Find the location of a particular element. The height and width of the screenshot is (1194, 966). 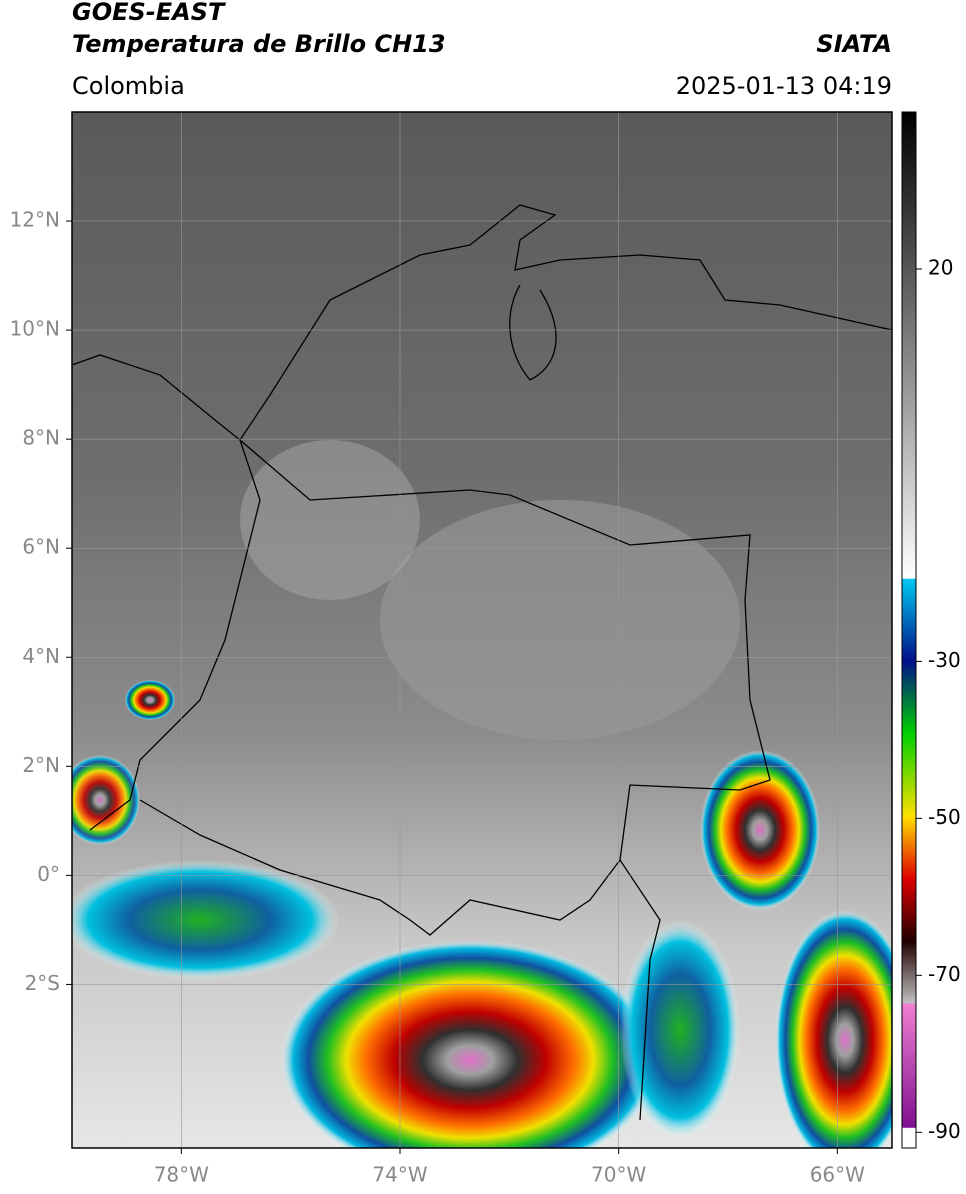

y-tick-label: 2°N is located at coordinates (41, 765).